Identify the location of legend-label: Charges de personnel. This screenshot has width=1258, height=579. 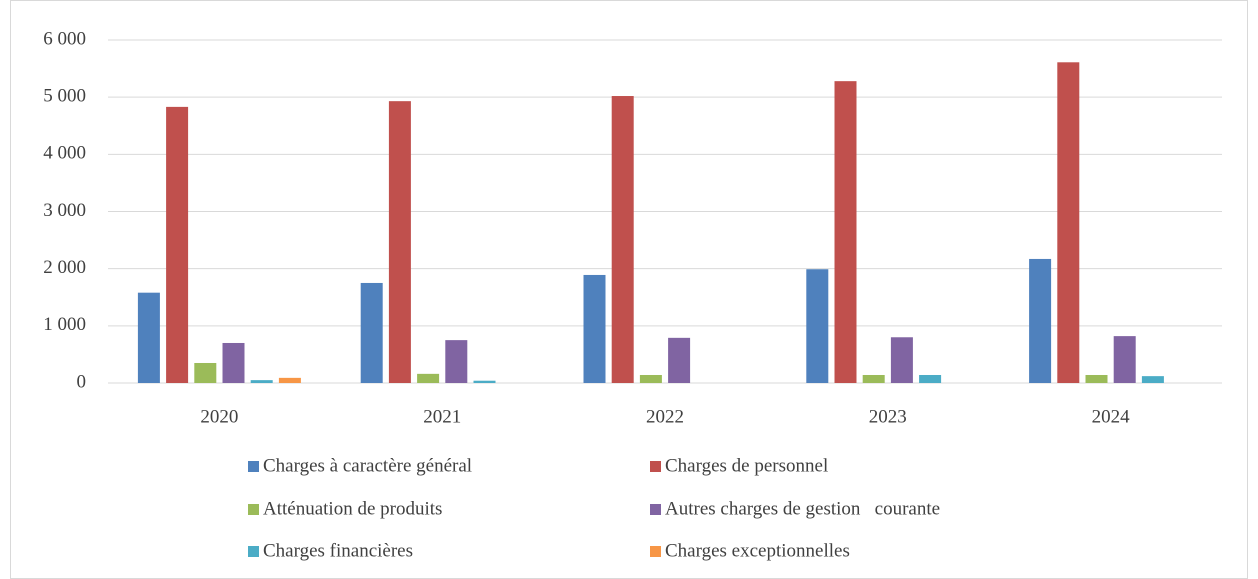
(746, 465).